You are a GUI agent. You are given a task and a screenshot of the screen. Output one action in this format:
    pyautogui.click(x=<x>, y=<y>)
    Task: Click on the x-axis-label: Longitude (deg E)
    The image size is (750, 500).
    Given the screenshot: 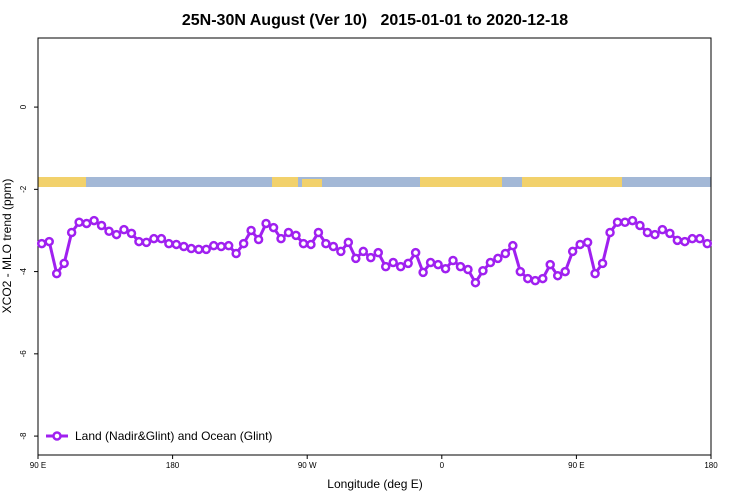 What is the action you would take?
    pyautogui.click(x=374, y=484)
    